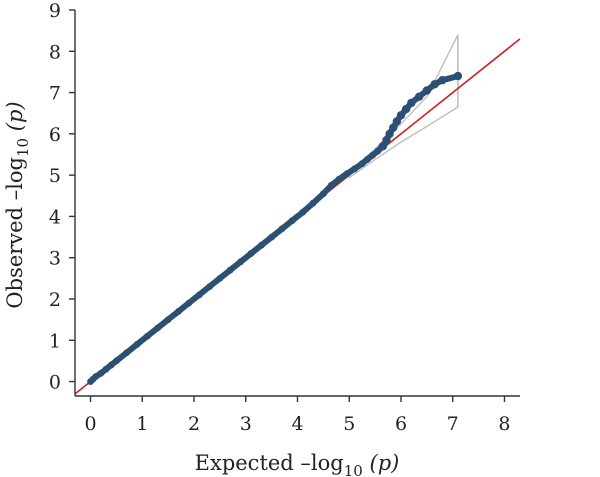 The image size is (600, 477). Describe the element at coordinates (55, 176) in the screenshot. I see `y-tick-label: 5` at that location.